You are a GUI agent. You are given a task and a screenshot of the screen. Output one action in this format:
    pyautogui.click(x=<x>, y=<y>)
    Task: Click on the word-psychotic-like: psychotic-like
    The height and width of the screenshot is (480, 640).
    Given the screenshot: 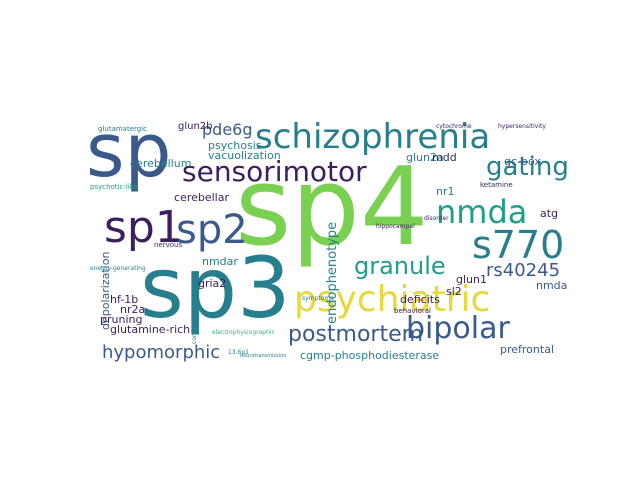 What is the action you would take?
    pyautogui.click(x=114, y=187)
    